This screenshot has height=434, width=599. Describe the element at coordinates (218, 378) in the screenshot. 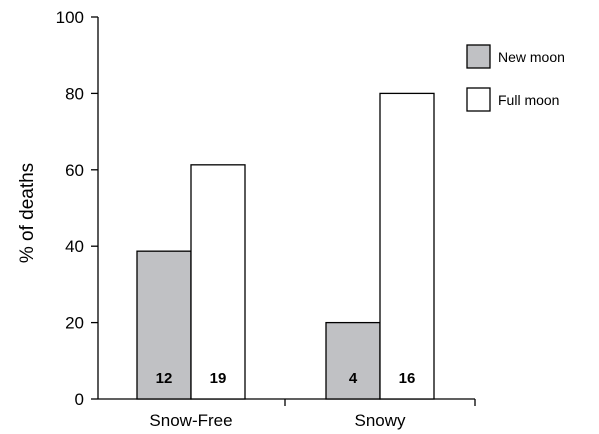

I see `bar-data-label: 19` at that location.